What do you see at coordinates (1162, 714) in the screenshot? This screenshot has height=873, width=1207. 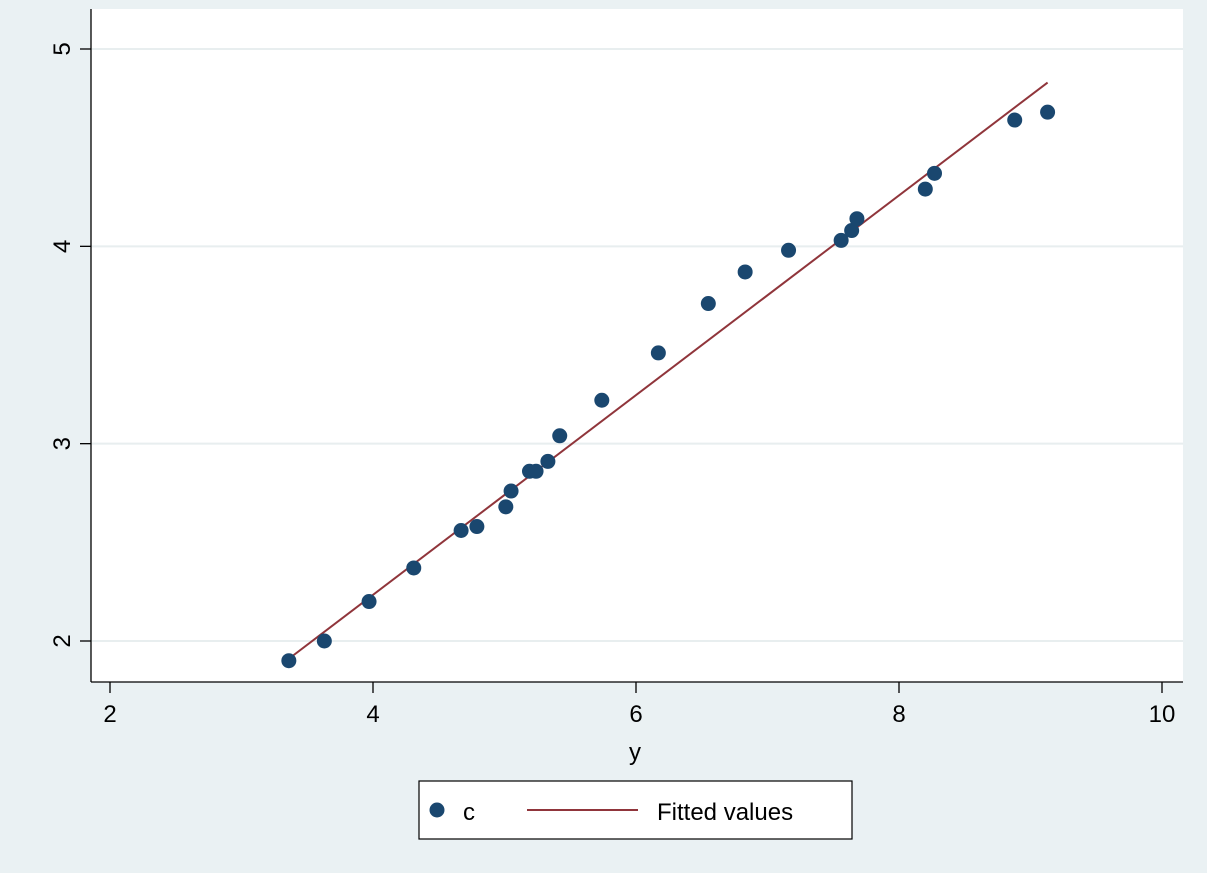 I see `x-tick-label: 10` at bounding box center [1162, 714].